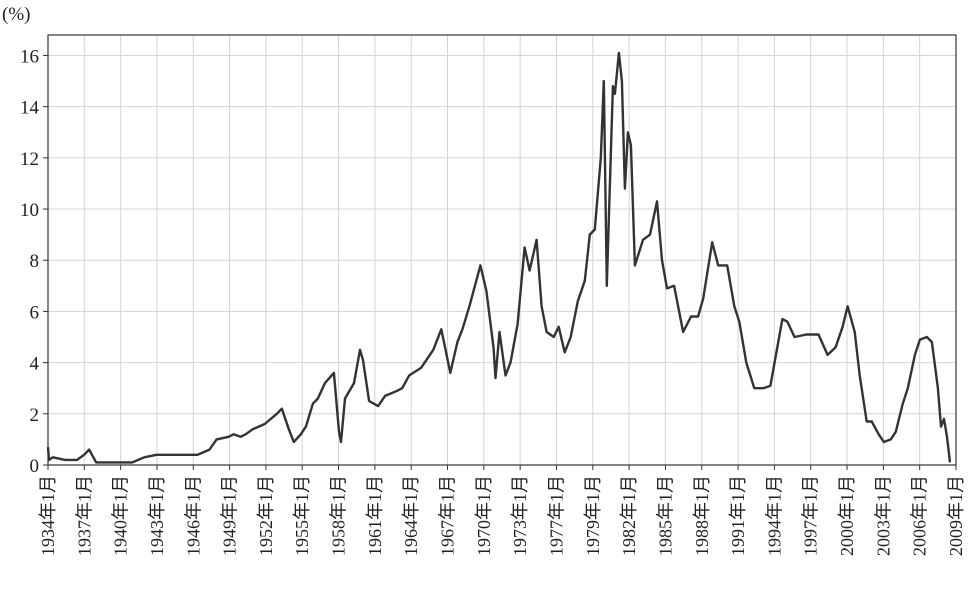 The width and height of the screenshot is (972, 603). What do you see at coordinates (35, 312) in the screenshot?
I see `y-tick-label: 6` at bounding box center [35, 312].